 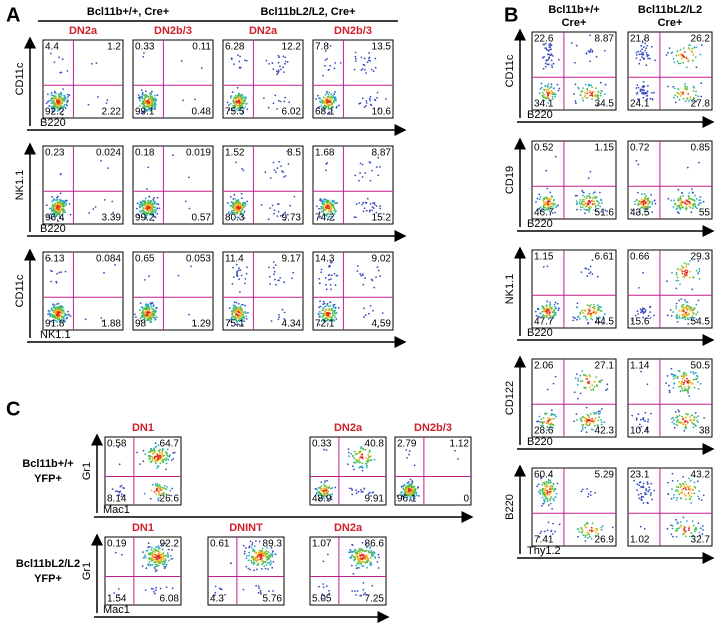 What do you see at coordinates (640, 148) in the screenshot?
I see `quadrant-value: 0.72` at bounding box center [640, 148].